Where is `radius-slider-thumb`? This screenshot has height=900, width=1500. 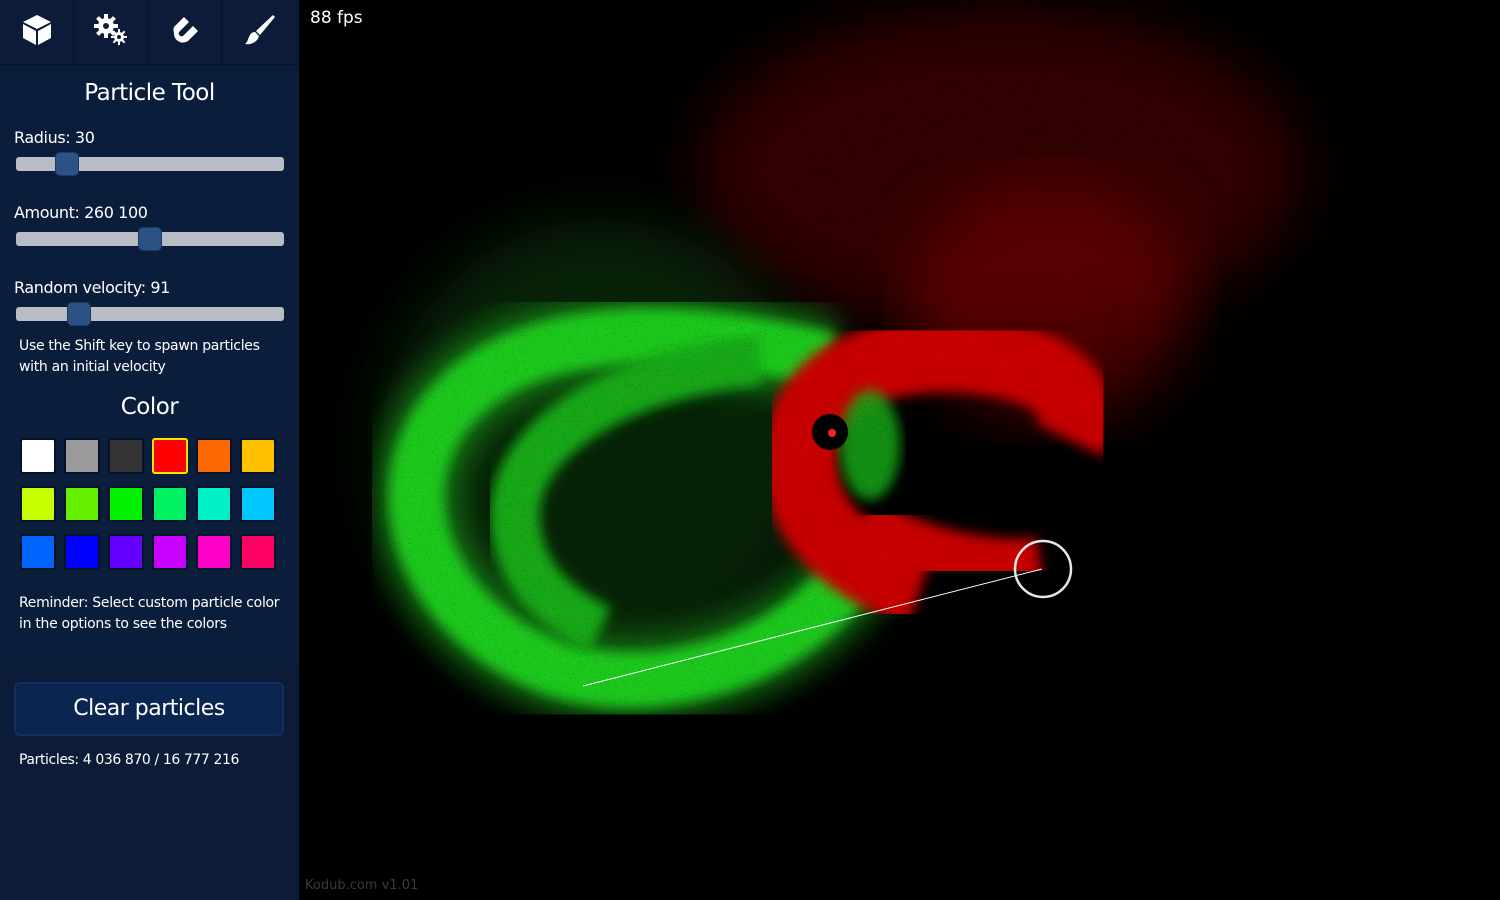
radius-slider-thumb is located at coordinates (67, 164).